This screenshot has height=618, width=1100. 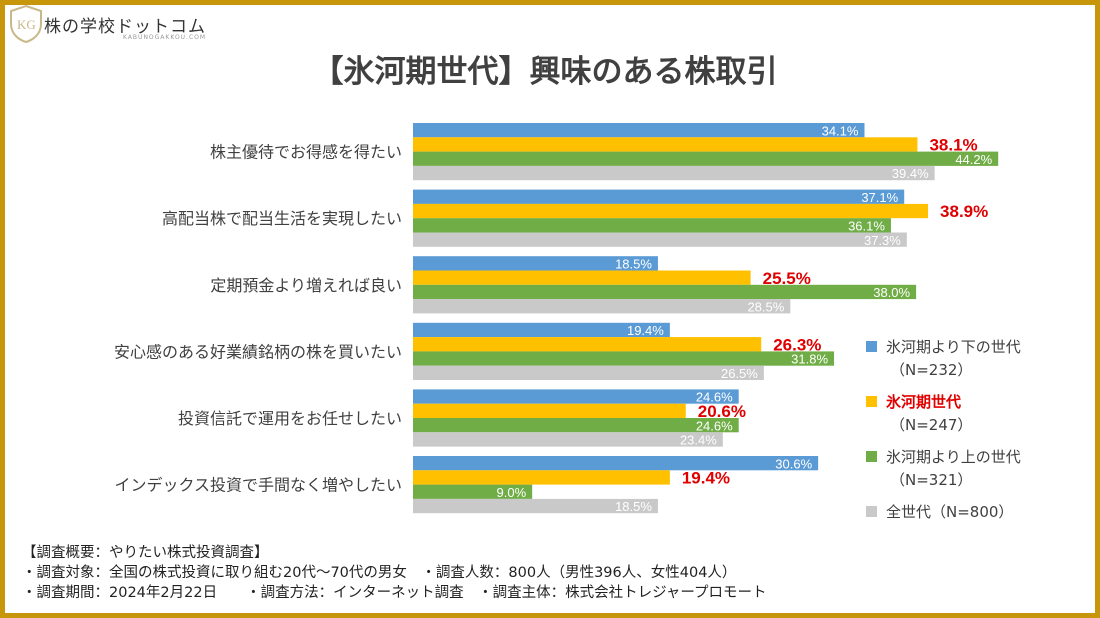 What do you see at coordinates (840, 130) in the screenshot?
I see `data-label: 34.1%` at bounding box center [840, 130].